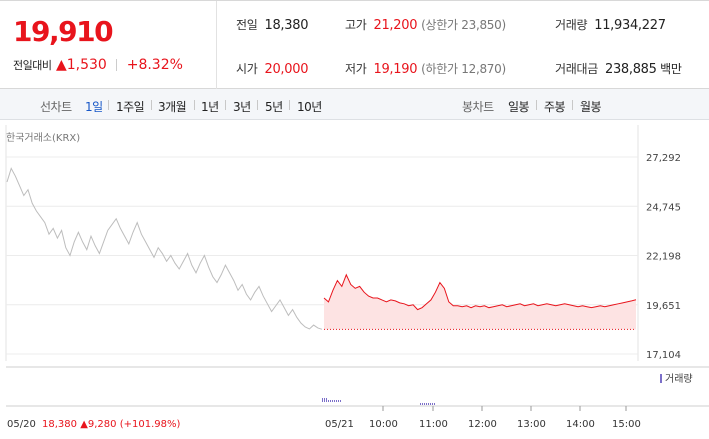  I want to click on amount-cell: 거래대금 238,885 백만, so click(618, 68).